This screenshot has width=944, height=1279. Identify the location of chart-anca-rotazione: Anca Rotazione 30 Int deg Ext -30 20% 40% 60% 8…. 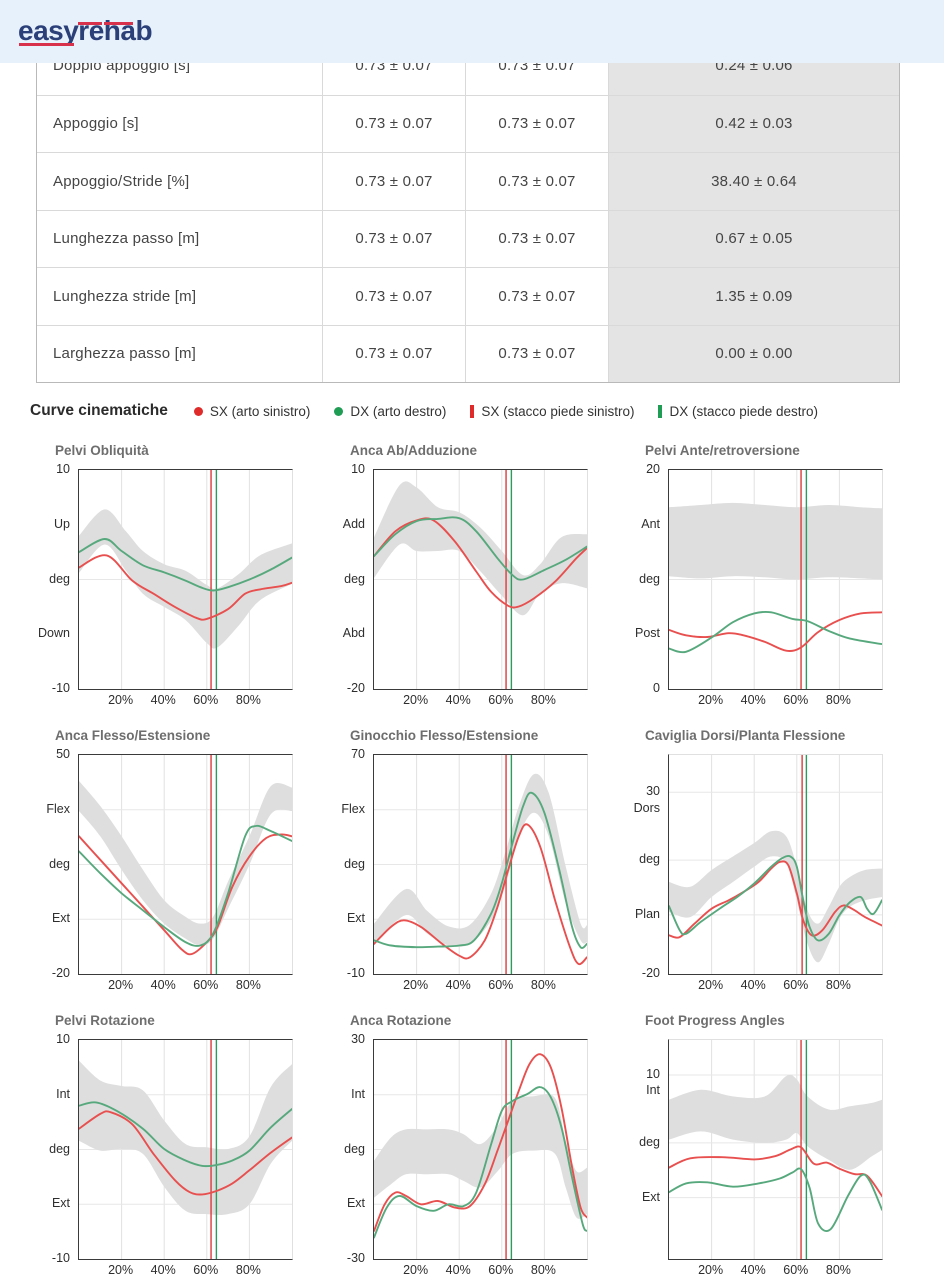
(472, 1143).